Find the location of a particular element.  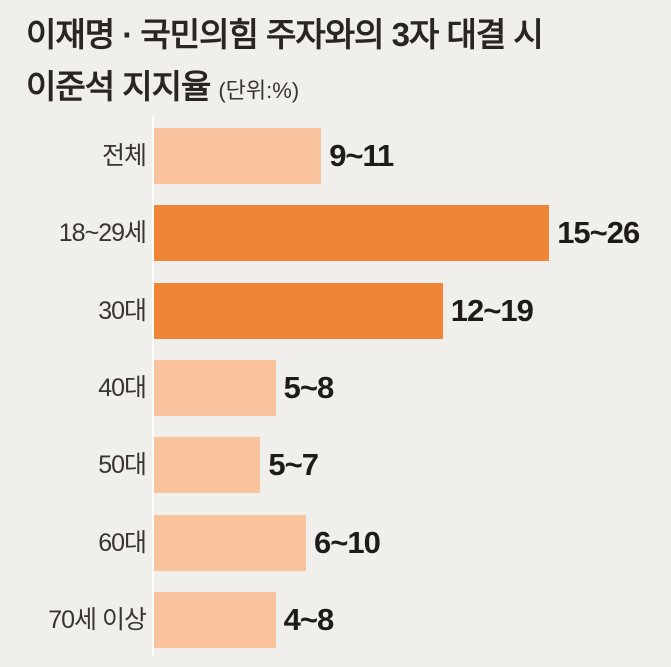

value-label: 15~26 is located at coordinates (598, 233).